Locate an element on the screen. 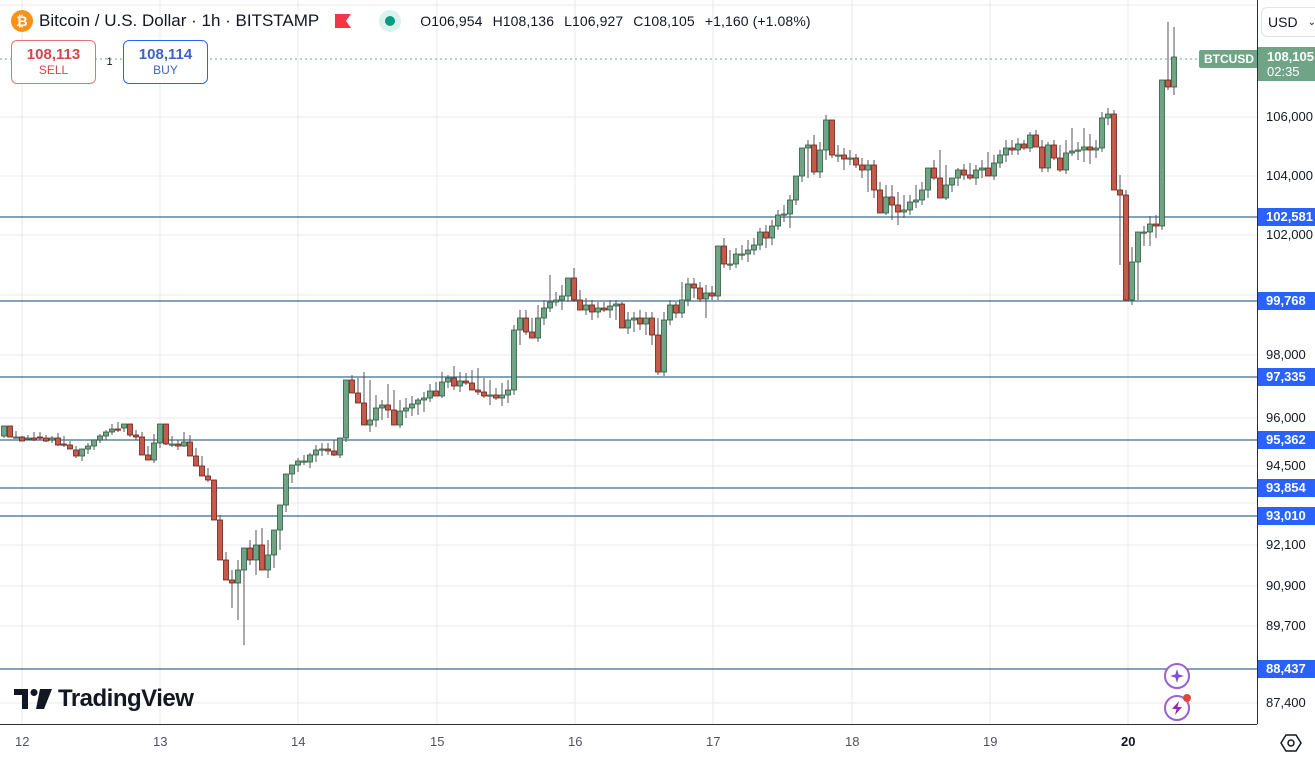 The image size is (1315, 760). trade-panel: 108,113 SELL 1 108,114 BUY is located at coordinates (109, 62).